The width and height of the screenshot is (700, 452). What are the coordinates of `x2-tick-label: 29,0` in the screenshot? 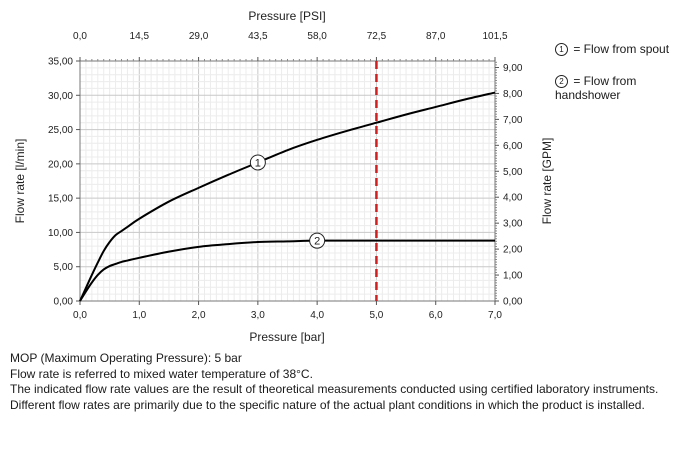 It's located at (199, 36).